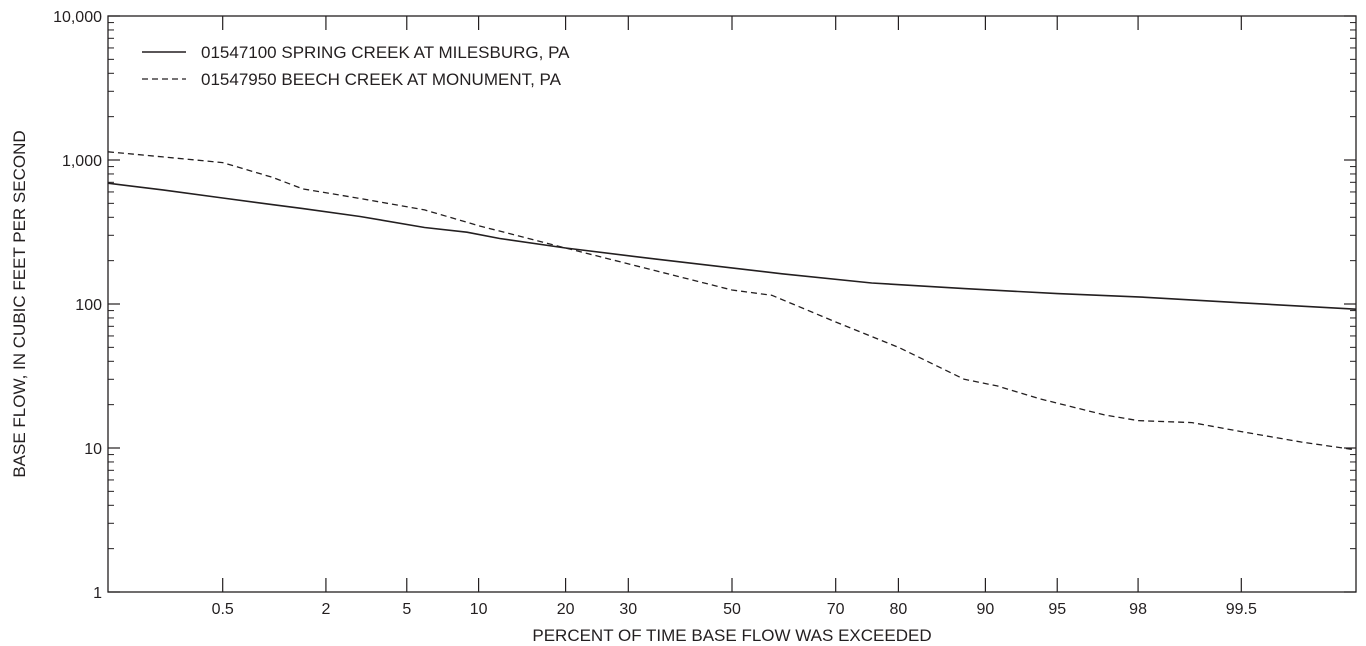  Describe the element at coordinates (1138, 609) in the screenshot. I see `x-tick-label: 98` at that location.